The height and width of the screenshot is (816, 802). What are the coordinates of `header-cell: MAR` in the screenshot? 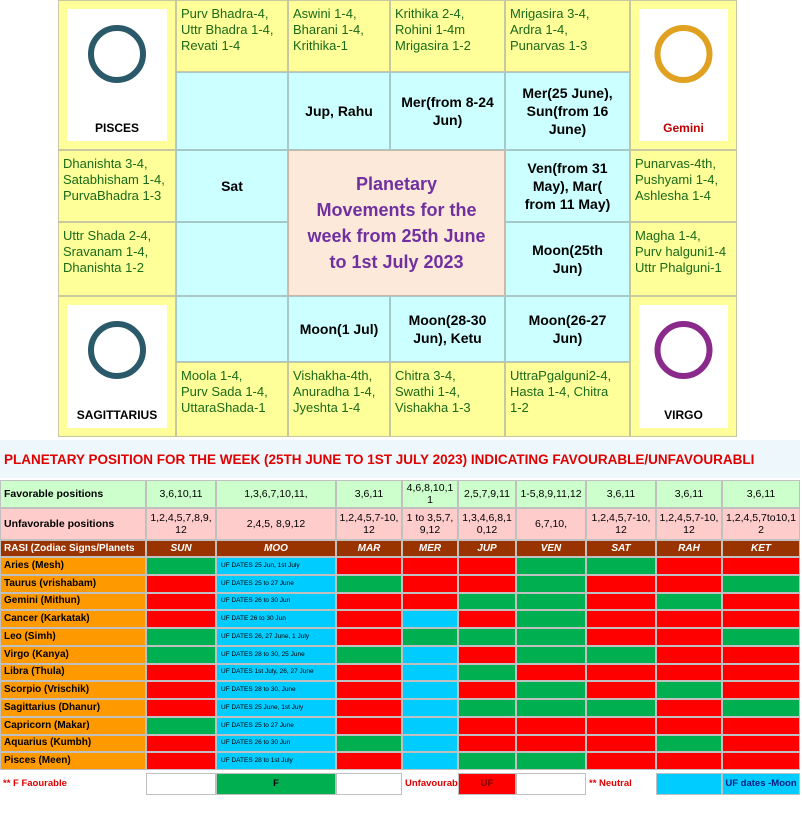 It's located at (369, 548).